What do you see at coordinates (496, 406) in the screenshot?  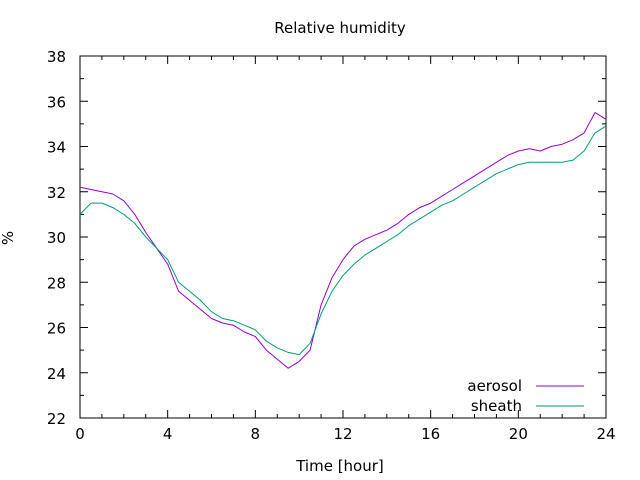 I see `legend-label-sheath: sheath` at bounding box center [496, 406].